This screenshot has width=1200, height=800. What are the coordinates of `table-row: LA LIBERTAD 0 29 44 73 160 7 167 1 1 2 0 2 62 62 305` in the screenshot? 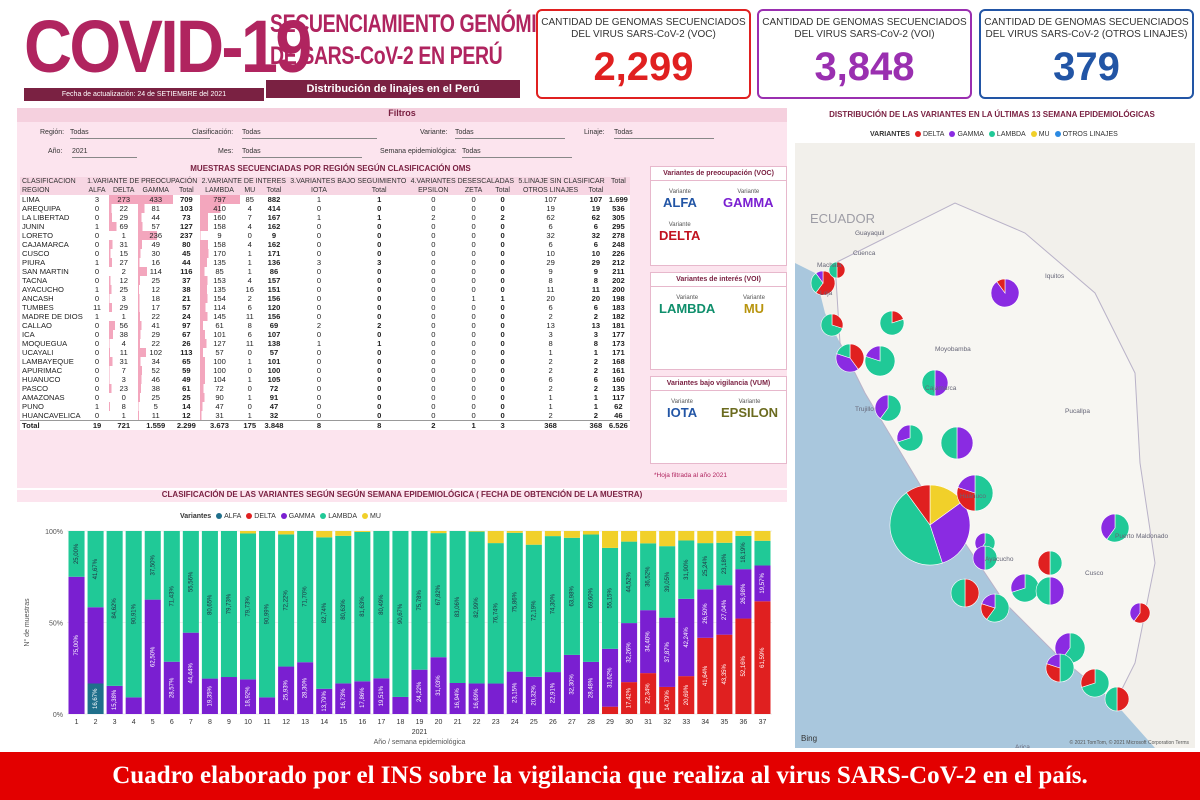 It's located at (325, 217).